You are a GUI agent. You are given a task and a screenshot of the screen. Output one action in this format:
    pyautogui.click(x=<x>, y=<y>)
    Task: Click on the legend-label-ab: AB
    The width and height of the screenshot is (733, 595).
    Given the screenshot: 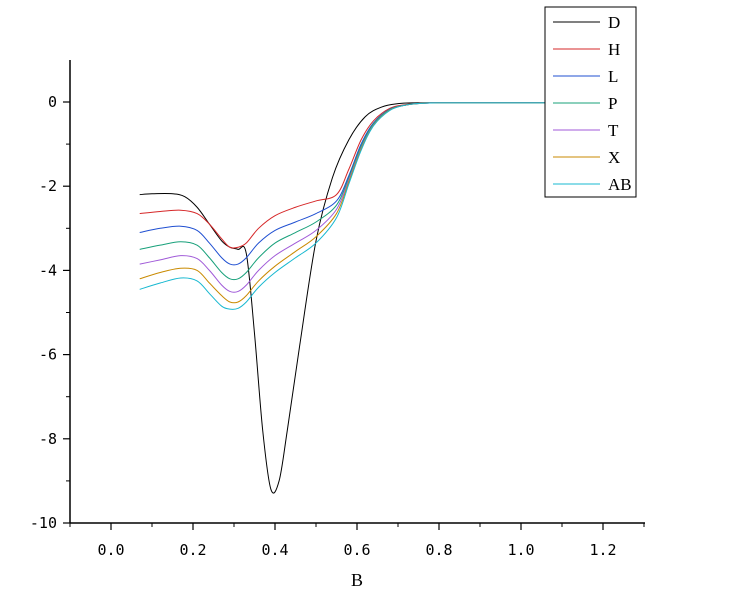 What is the action you would take?
    pyautogui.click(x=620, y=184)
    